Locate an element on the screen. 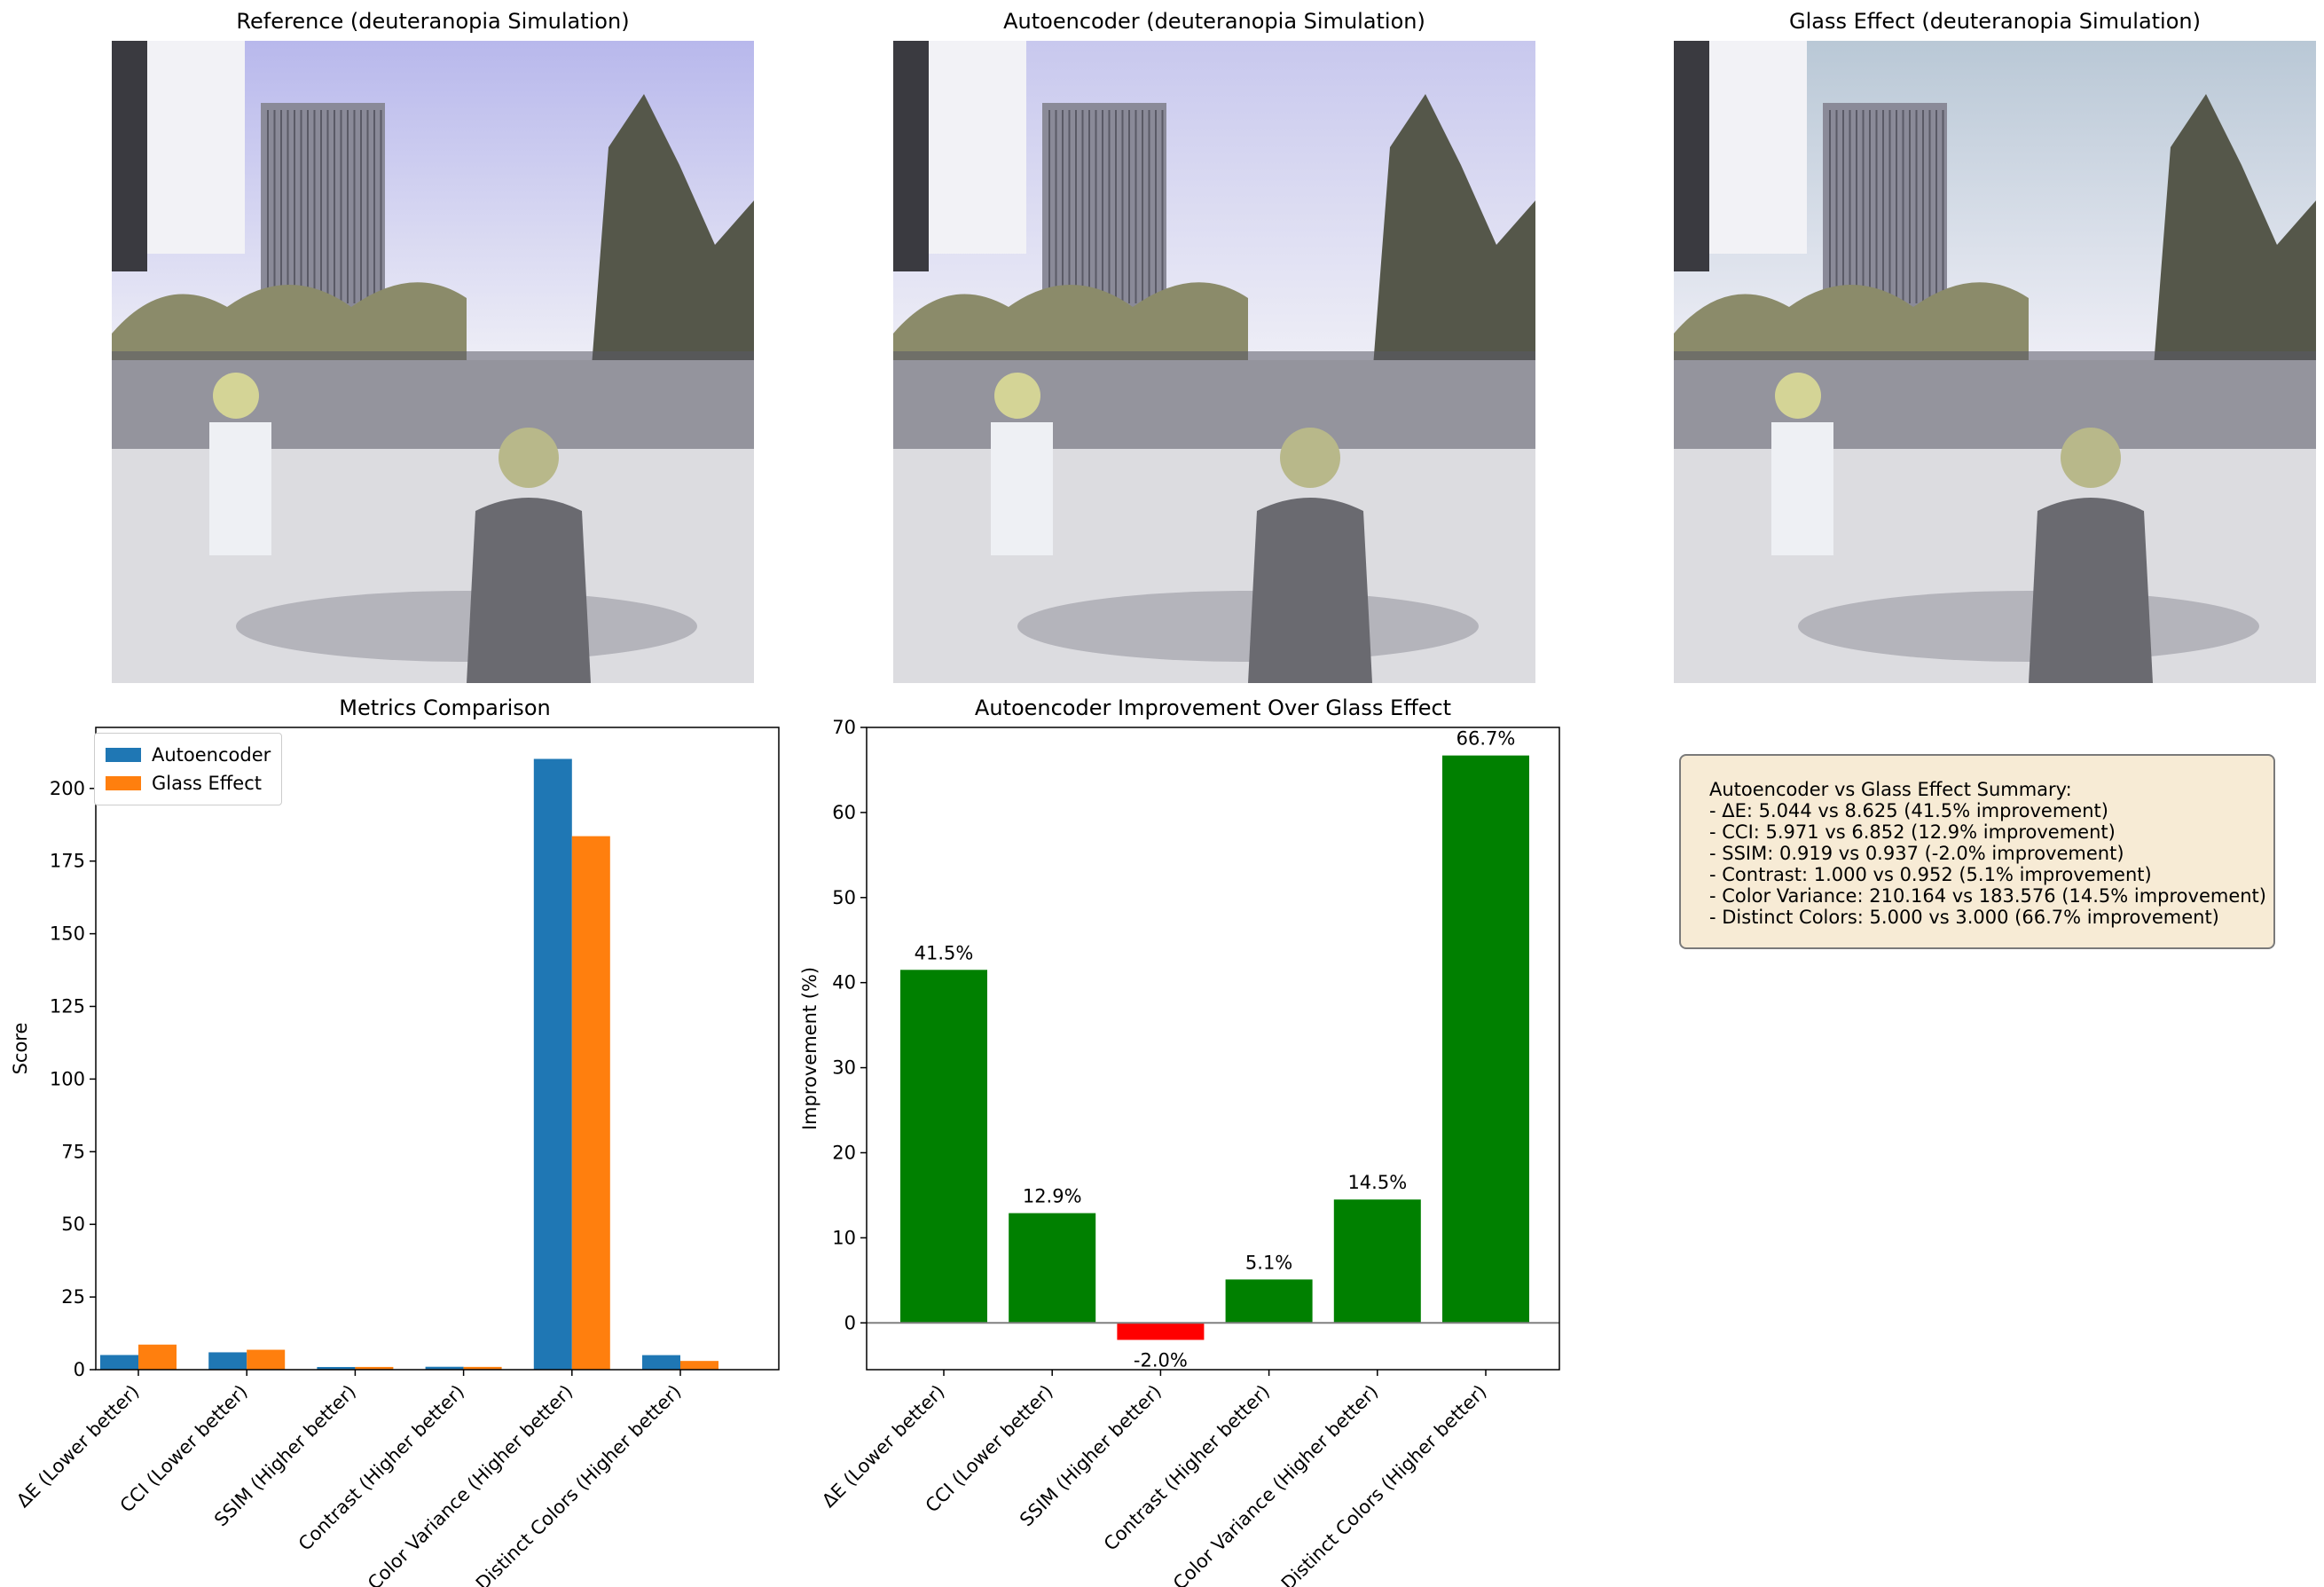 The height and width of the screenshot is (1587, 2324). photo-glass is located at coordinates (1995, 362).